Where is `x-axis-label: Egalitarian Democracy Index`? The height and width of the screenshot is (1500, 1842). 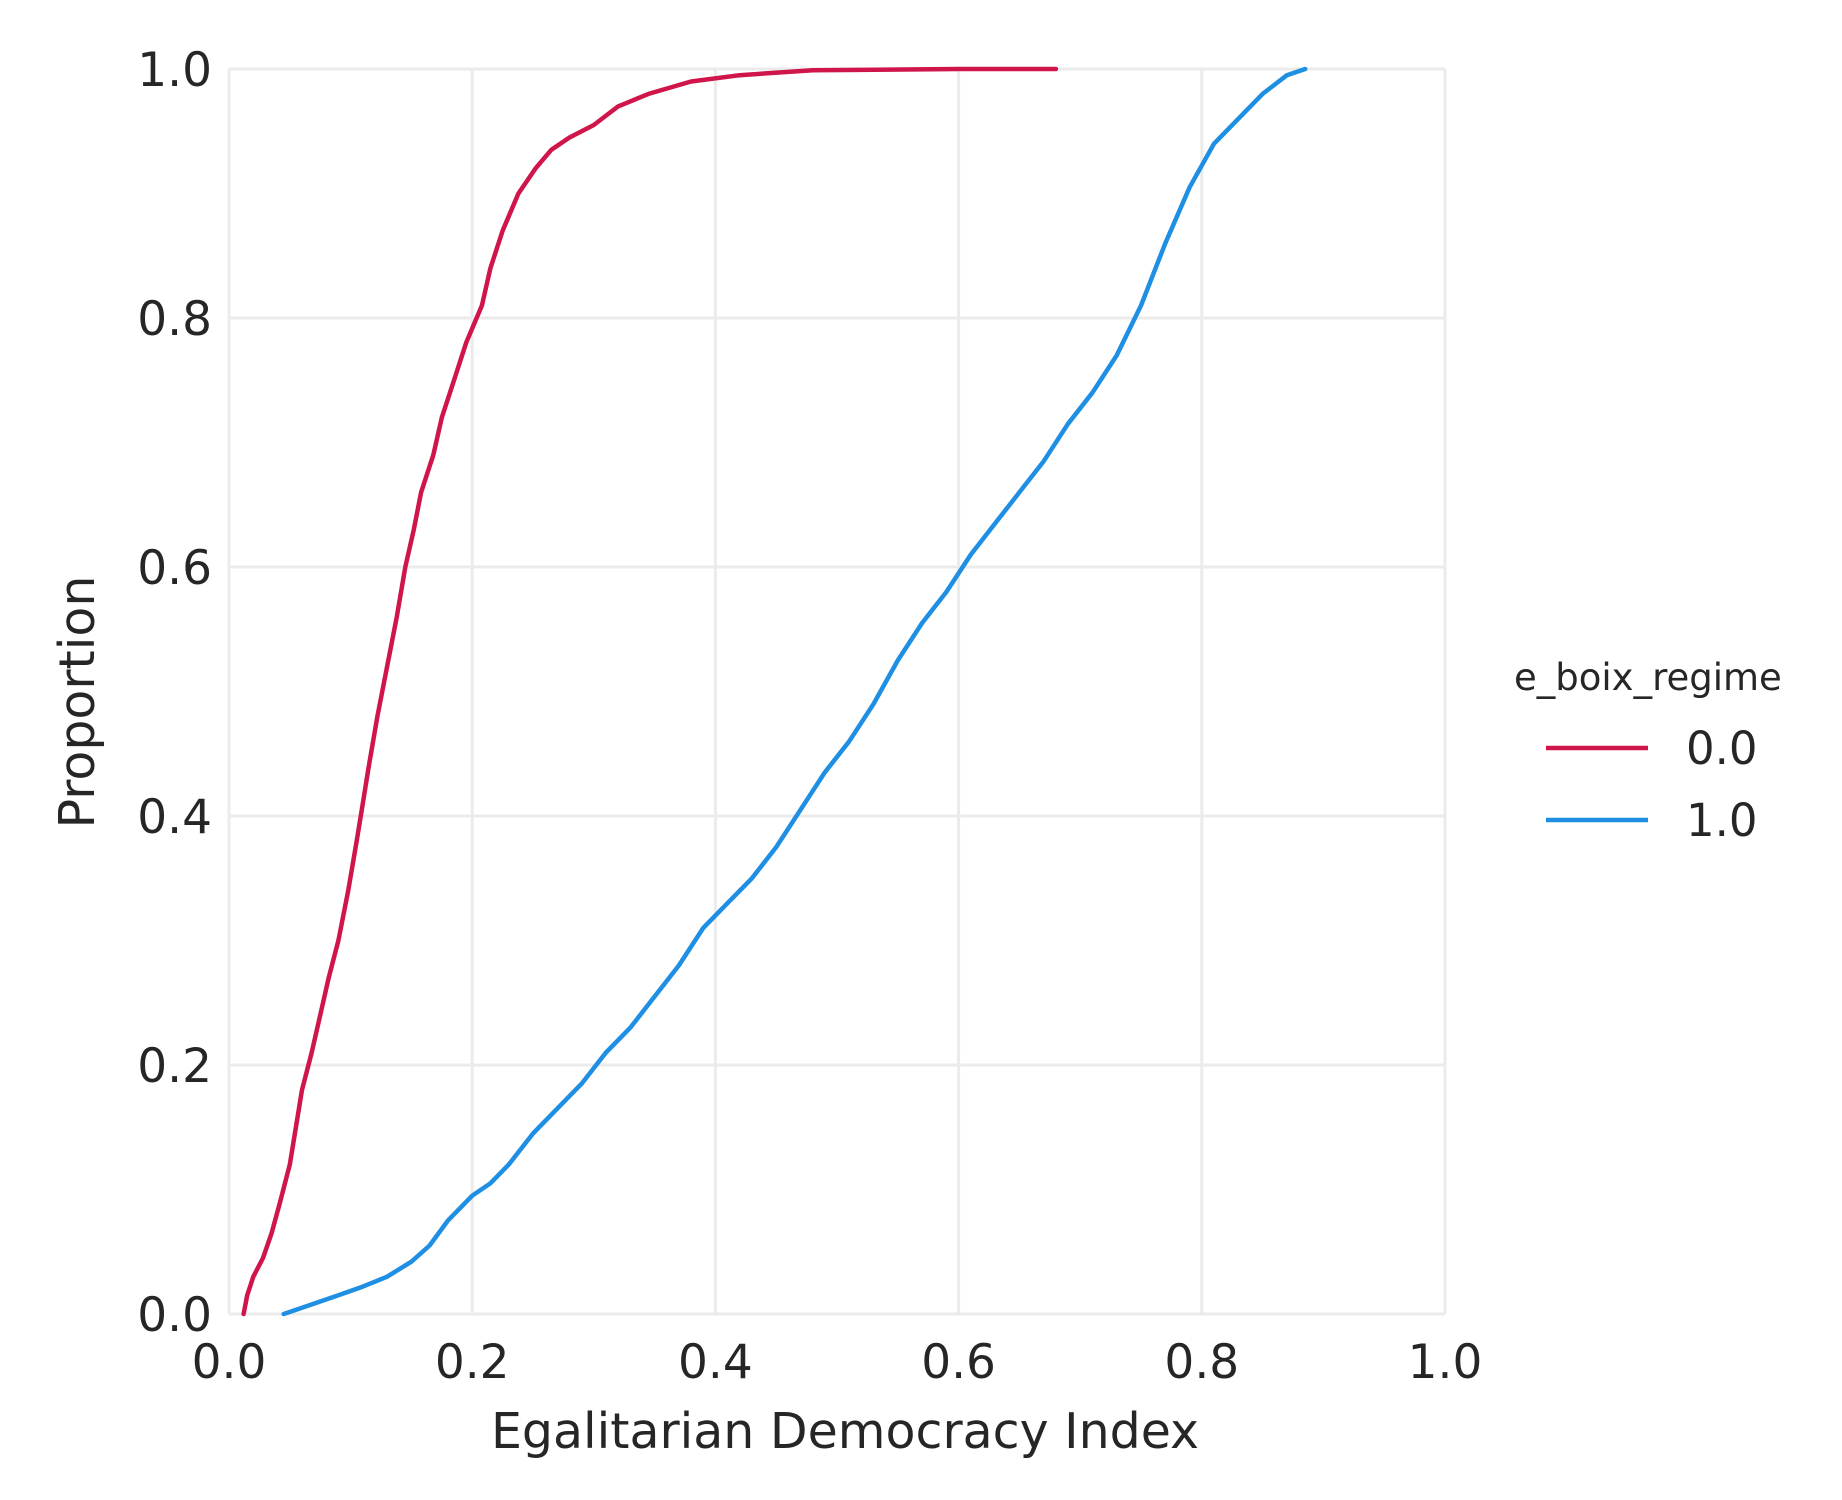
x-axis-label: Egalitarian Democracy Index is located at coordinates (845, 1431).